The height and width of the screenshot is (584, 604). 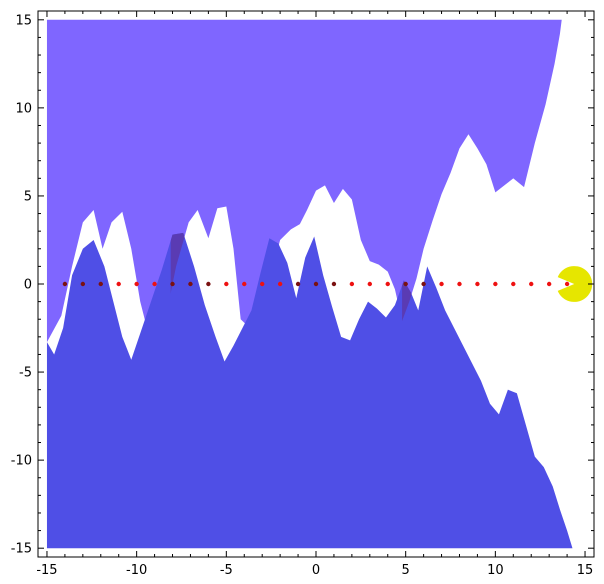 What do you see at coordinates (243, 287) in the screenshot?
I see `overlap-bands` at bounding box center [243, 287].